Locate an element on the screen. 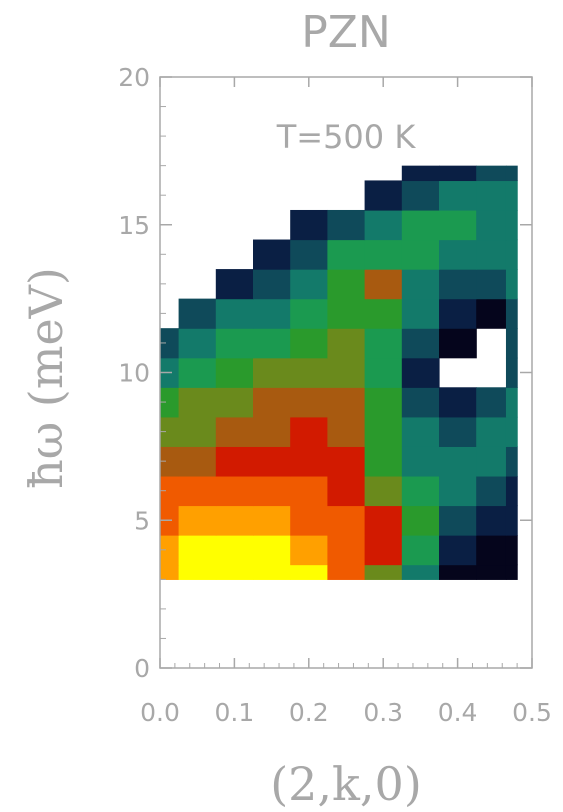 The image size is (563, 812). temperature-annotation: T=500 K is located at coordinates (346, 137).